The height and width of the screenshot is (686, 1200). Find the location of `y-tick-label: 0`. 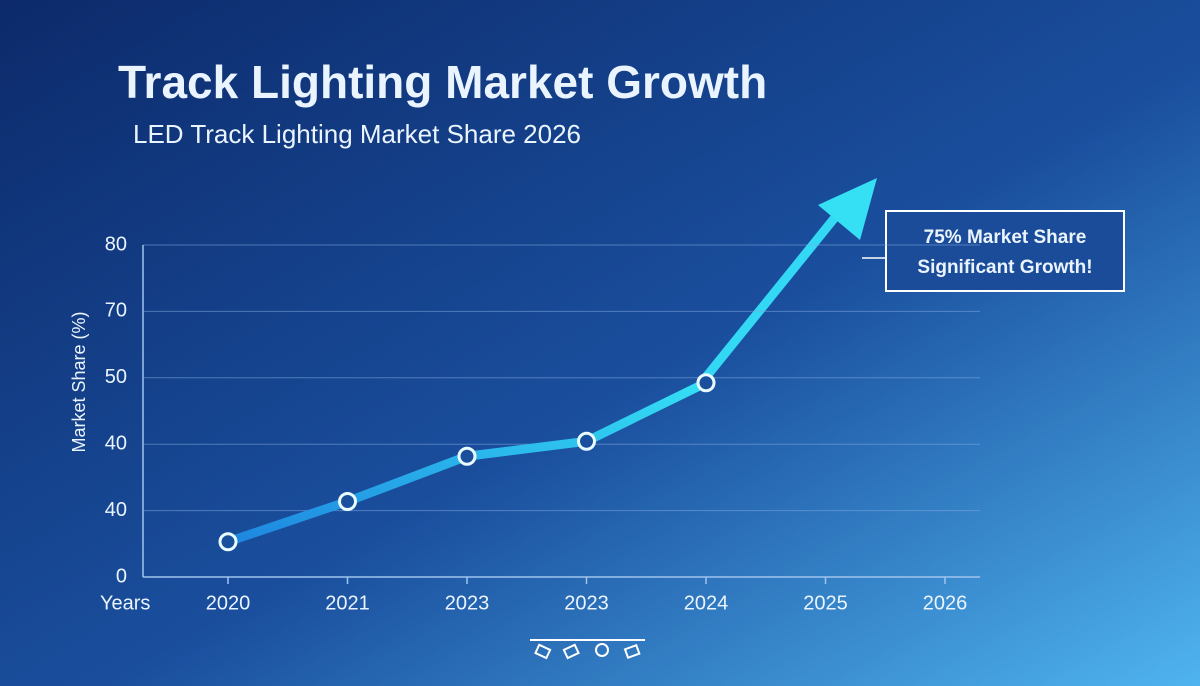

y-tick-label: 0 is located at coordinates (121, 576).